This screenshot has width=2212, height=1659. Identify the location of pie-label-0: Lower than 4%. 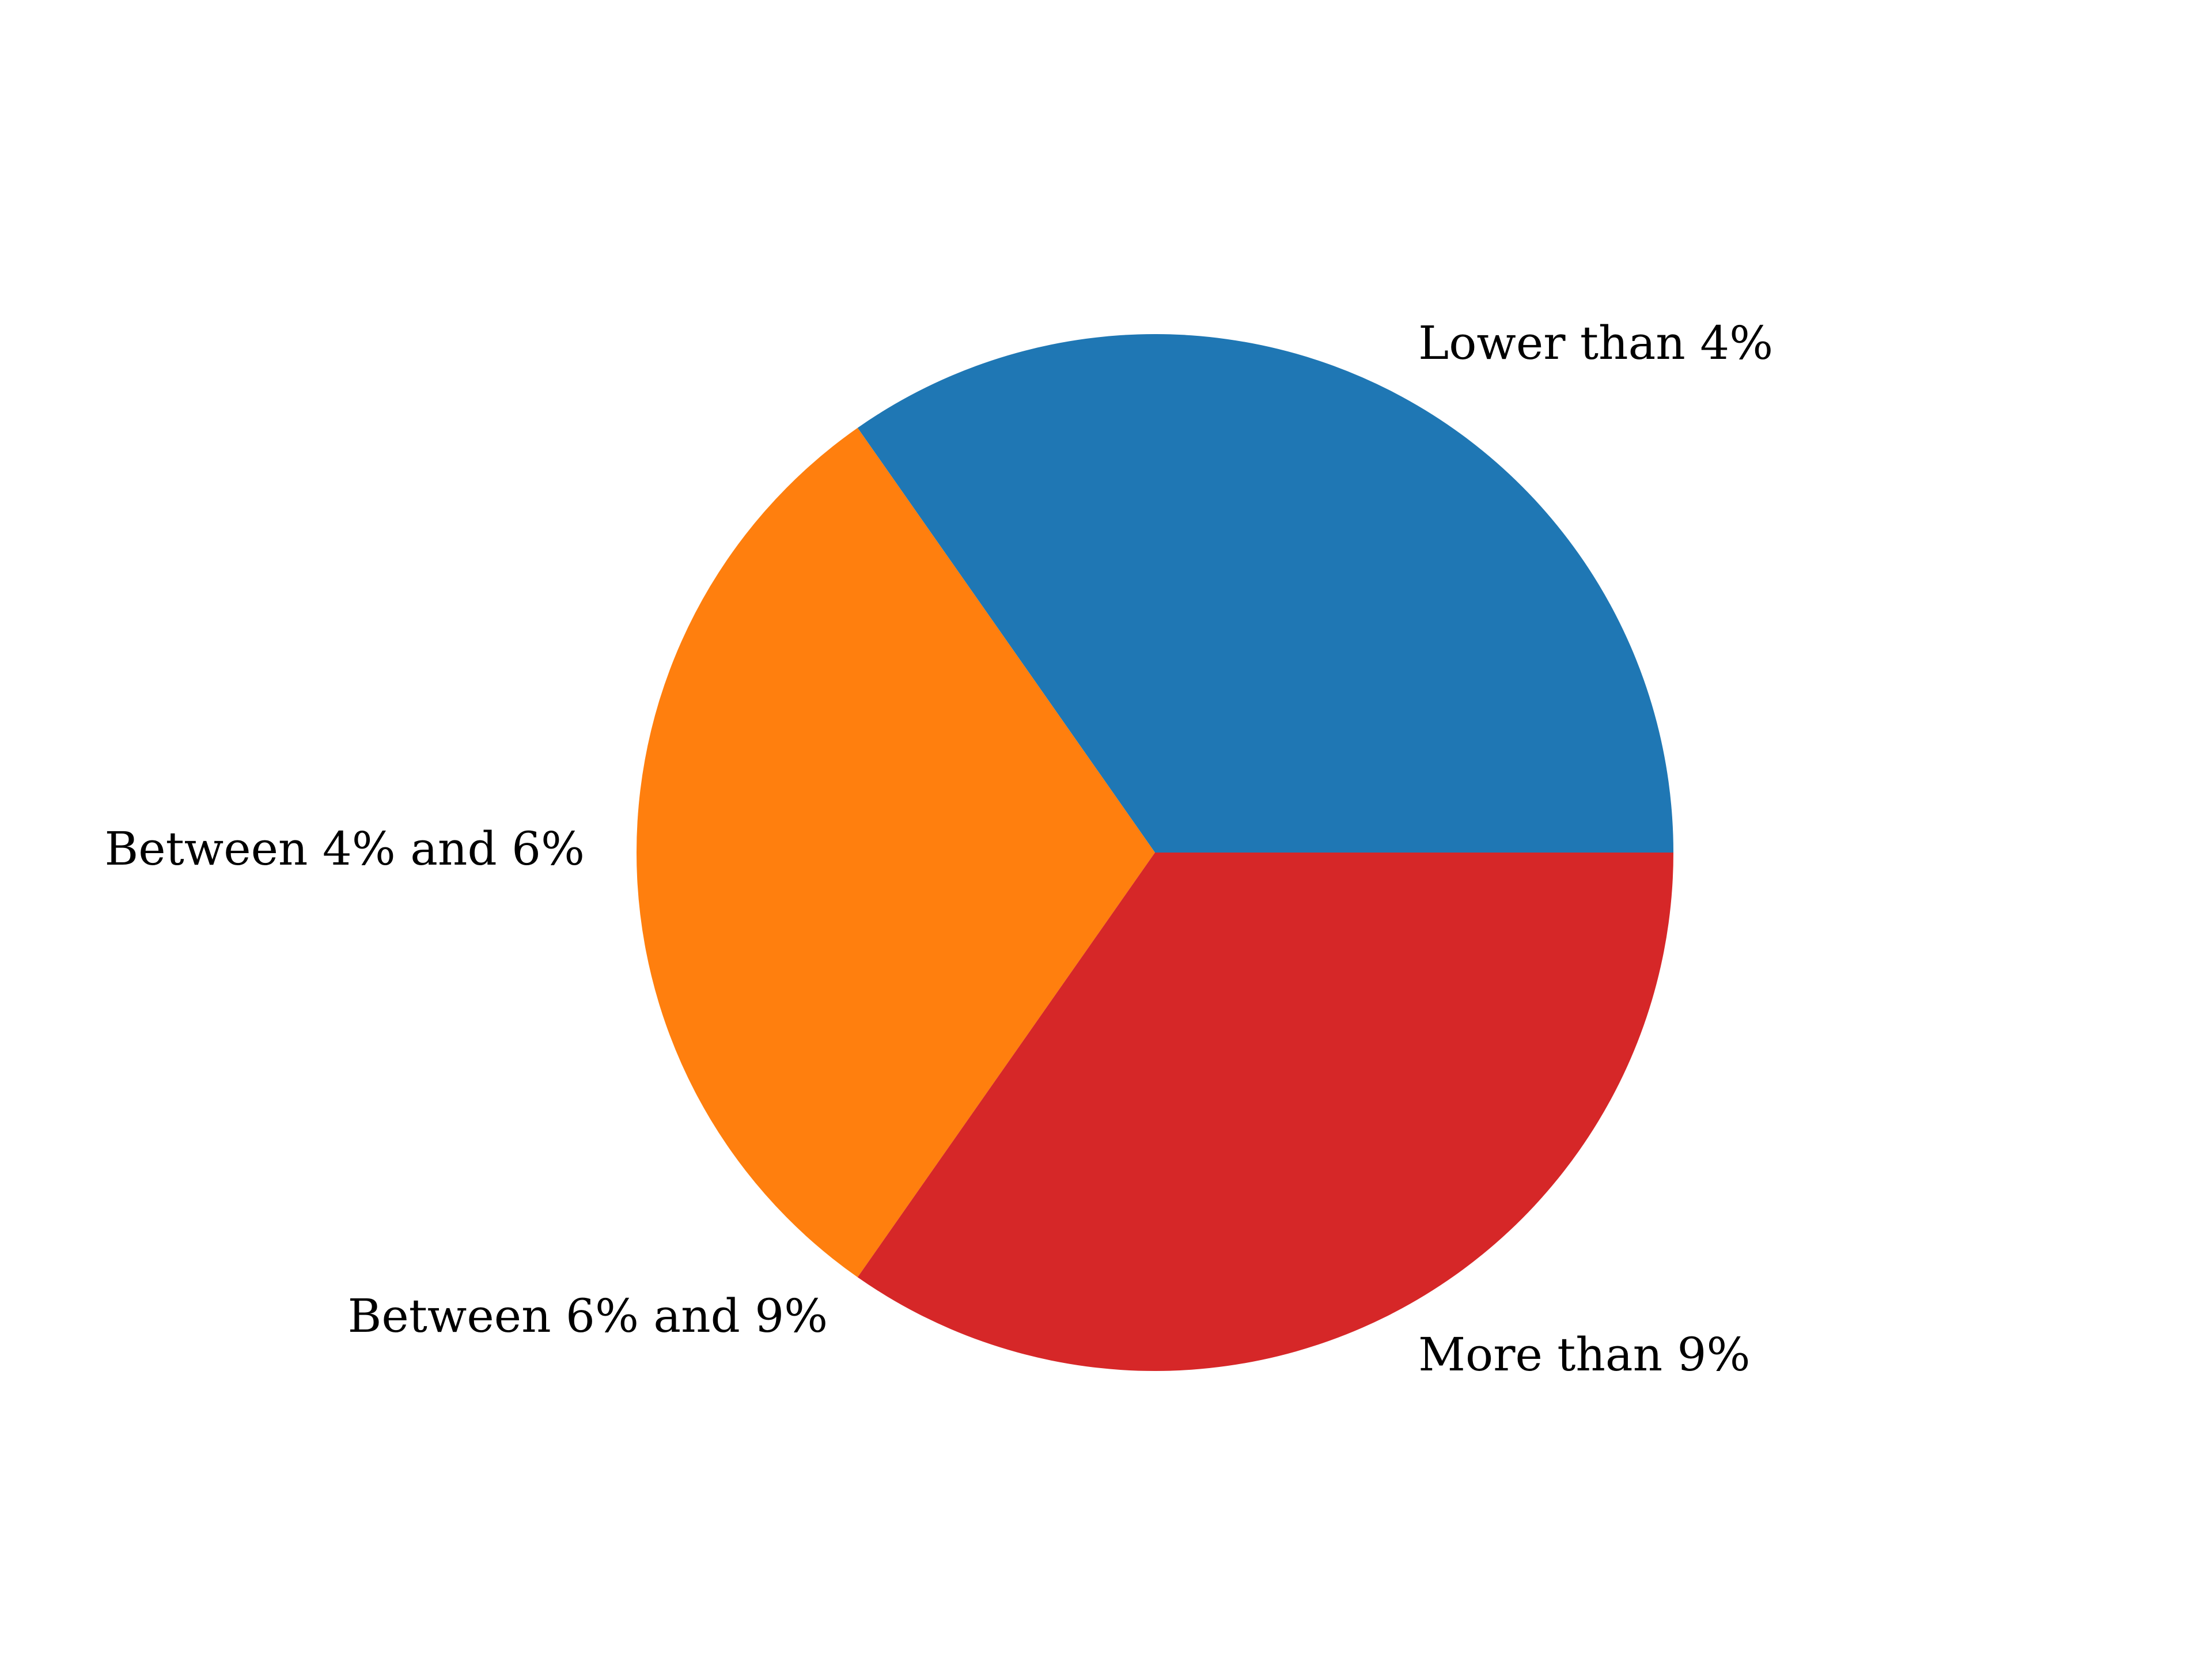
(1595, 343).